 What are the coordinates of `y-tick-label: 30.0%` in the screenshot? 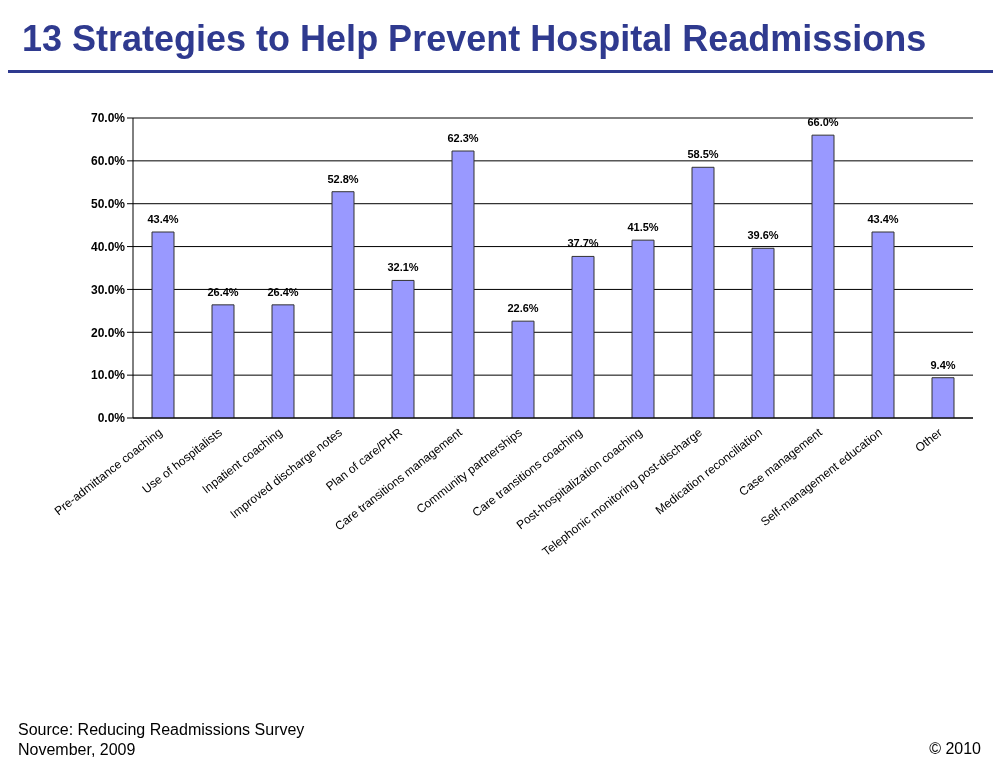 It's located at (108, 289).